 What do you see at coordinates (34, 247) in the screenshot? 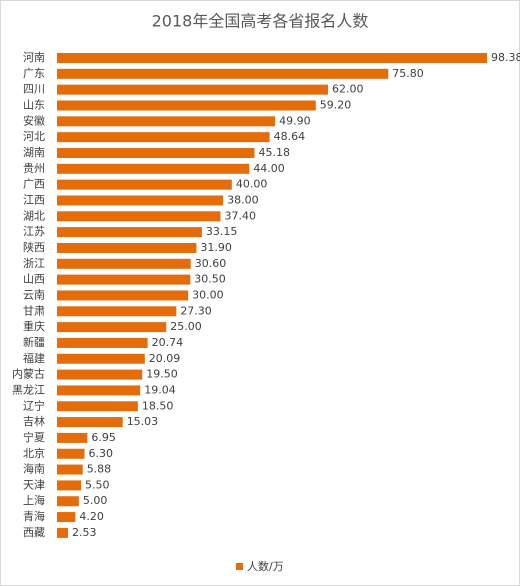
I see `y-tick-label: 陕西` at bounding box center [34, 247].